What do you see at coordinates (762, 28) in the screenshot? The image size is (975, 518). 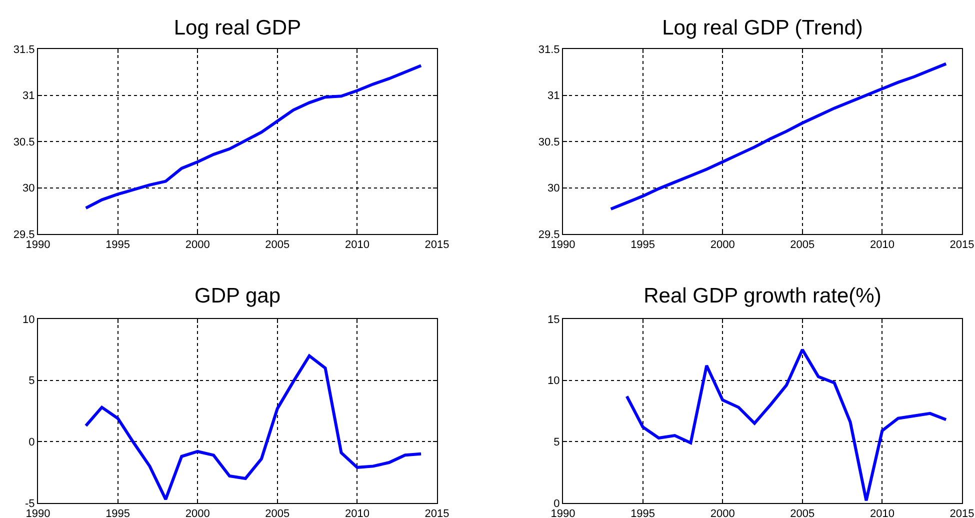 I see `chart-title: Log real GDP (Trend)` at bounding box center [762, 28].